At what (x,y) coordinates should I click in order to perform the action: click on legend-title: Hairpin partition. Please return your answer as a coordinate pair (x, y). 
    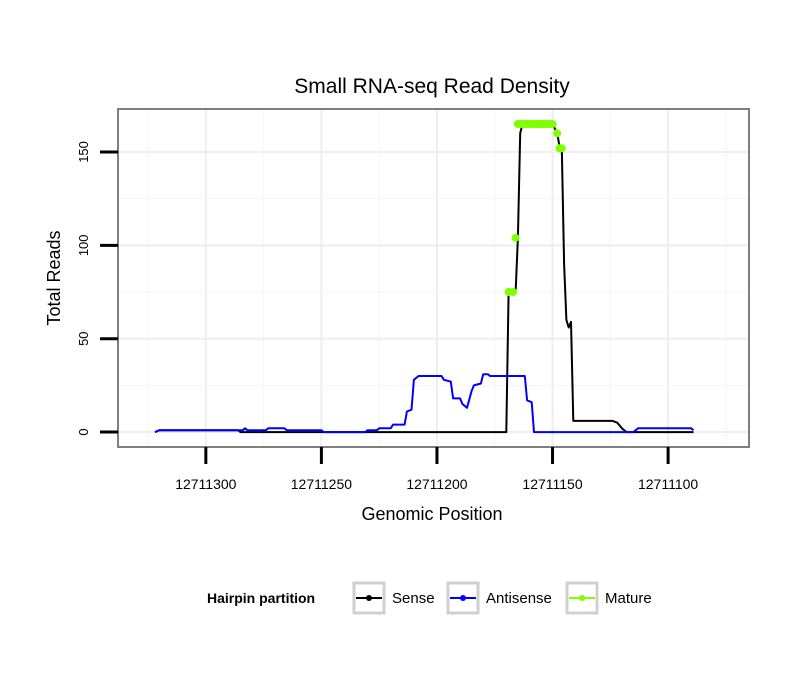
    Looking at the image, I should click on (261, 598).